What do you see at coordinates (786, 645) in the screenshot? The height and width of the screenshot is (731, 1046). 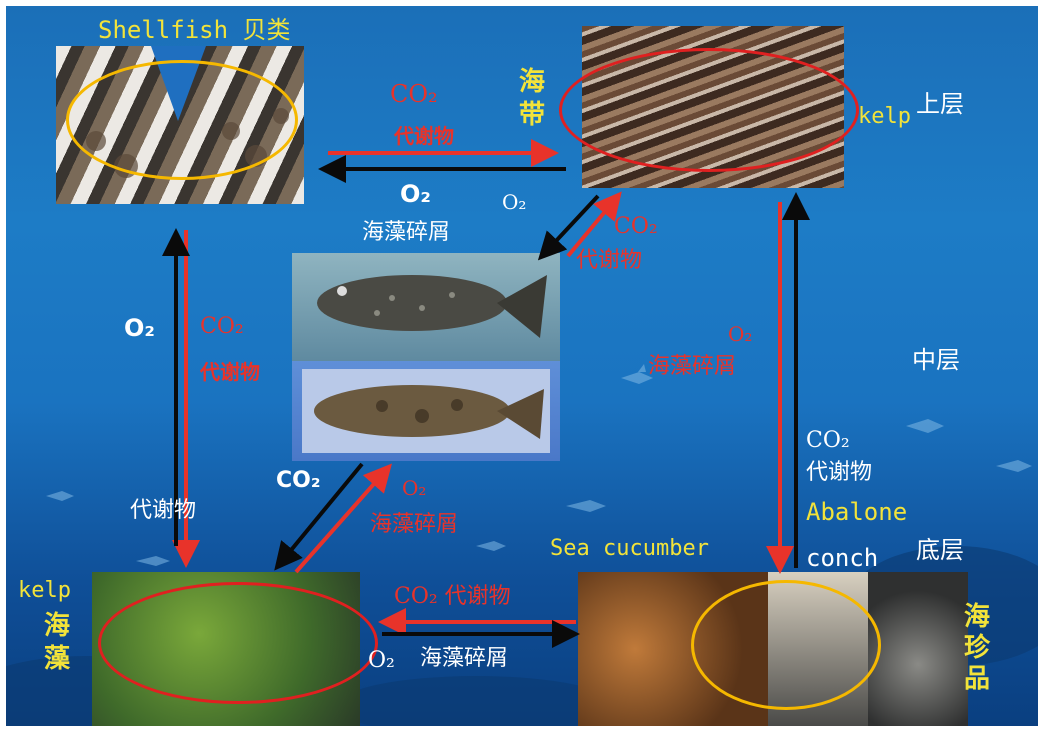 I see `sea-treasure-highlight-ring` at bounding box center [786, 645].